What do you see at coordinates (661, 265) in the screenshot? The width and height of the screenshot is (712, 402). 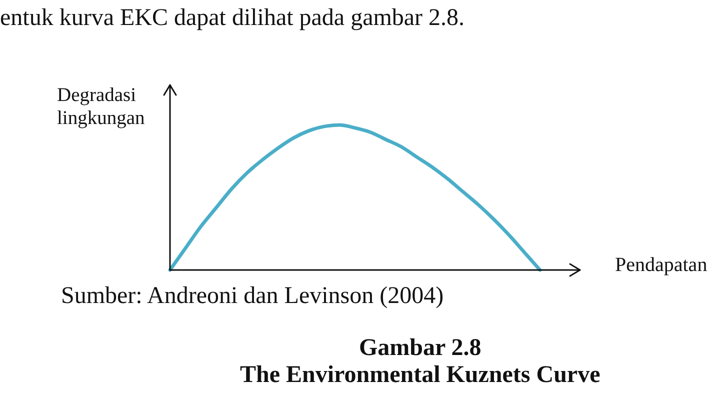 I see `x-axis-title: Pendapatan` at bounding box center [661, 265].